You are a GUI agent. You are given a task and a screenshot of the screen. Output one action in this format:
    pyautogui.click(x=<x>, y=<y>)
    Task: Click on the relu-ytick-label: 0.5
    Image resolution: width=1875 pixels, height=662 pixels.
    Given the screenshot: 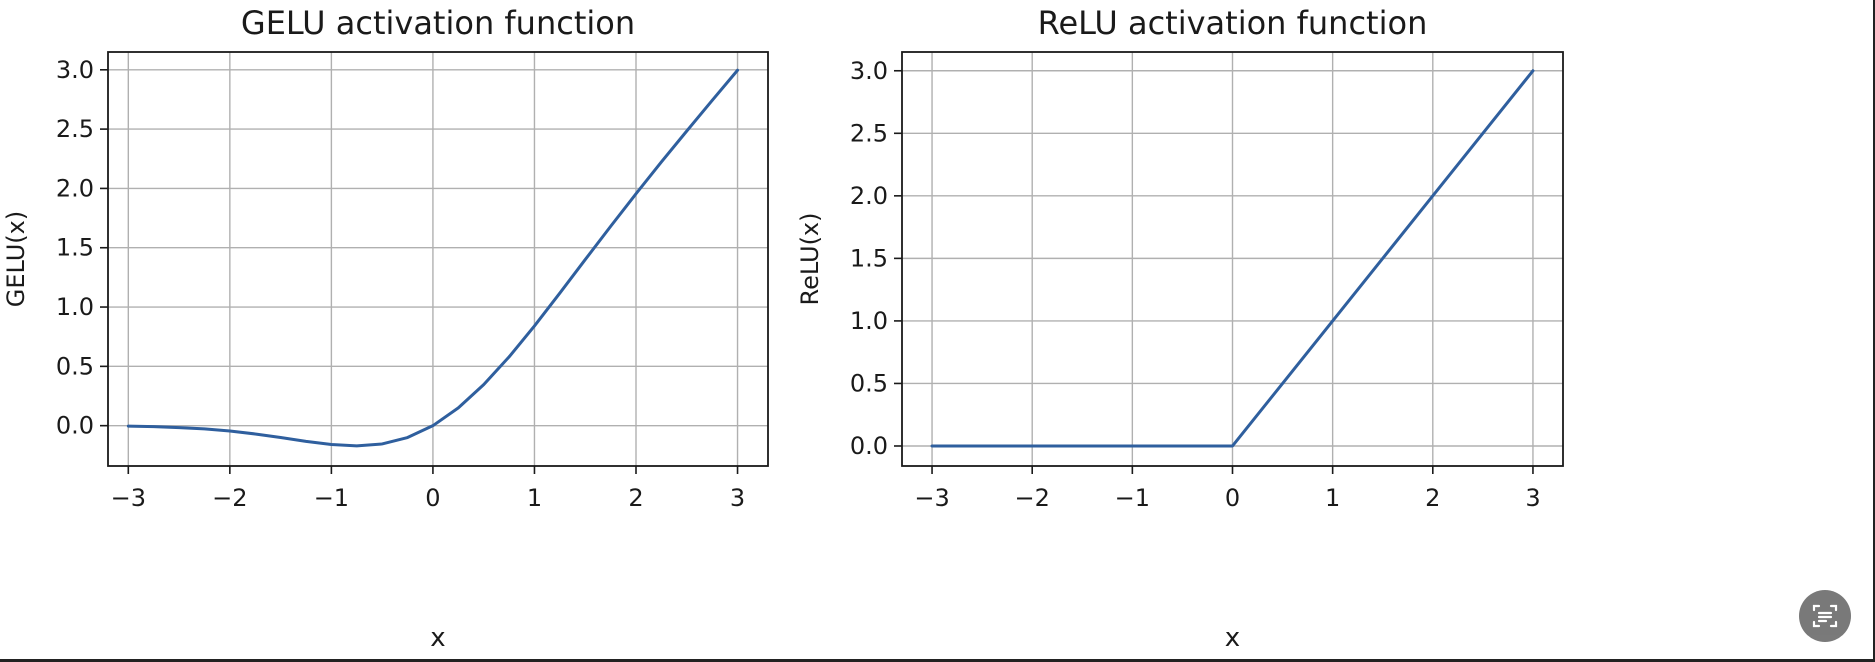 What is the action you would take?
    pyautogui.click(x=869, y=383)
    